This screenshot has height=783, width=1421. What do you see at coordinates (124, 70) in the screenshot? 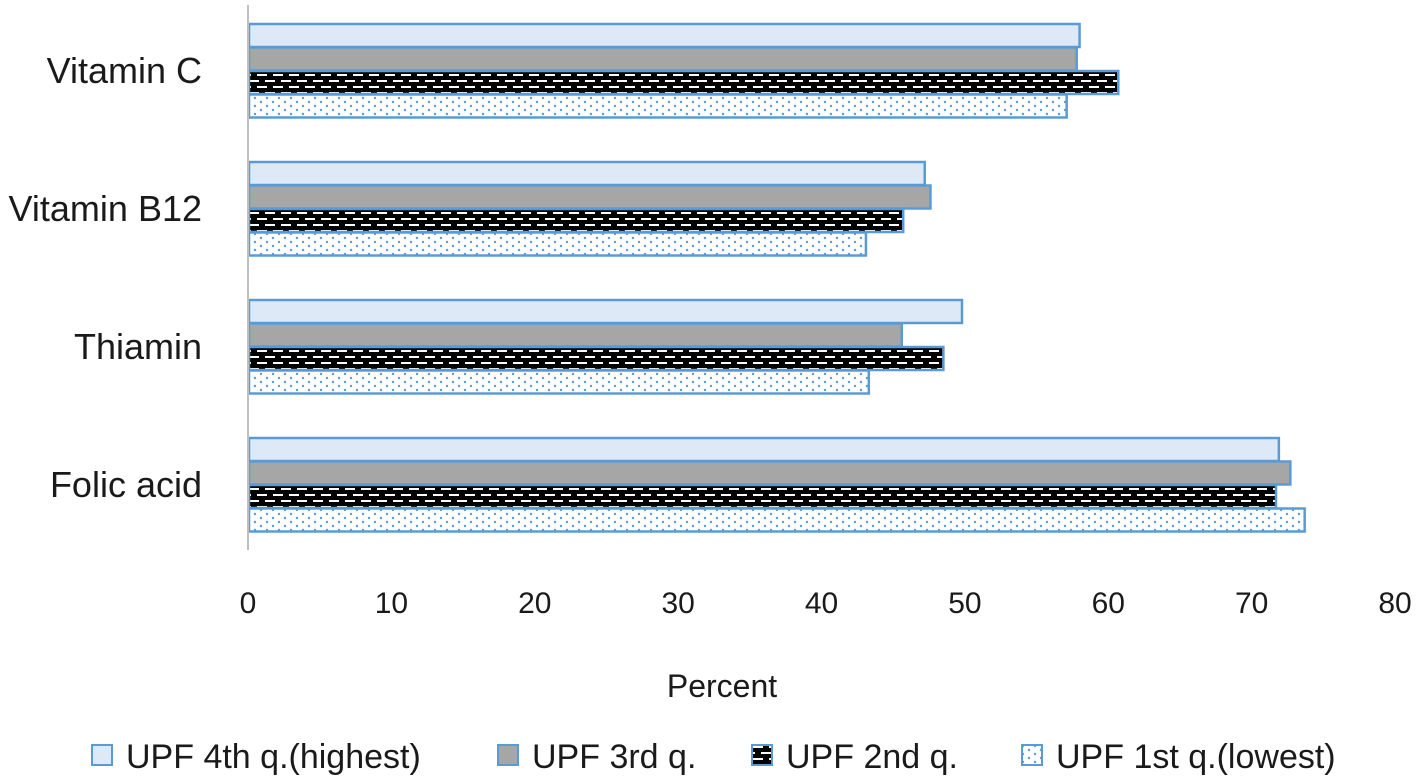
I see `category-label: Vitamin C` at bounding box center [124, 70].